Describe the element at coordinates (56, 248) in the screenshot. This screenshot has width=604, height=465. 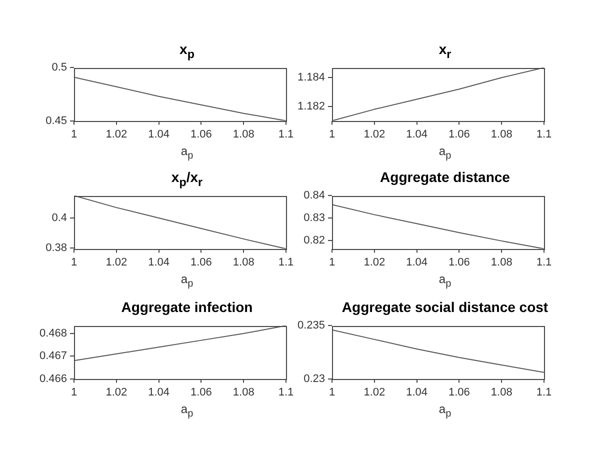
I see `y-tick-label: 0.38` at that location.